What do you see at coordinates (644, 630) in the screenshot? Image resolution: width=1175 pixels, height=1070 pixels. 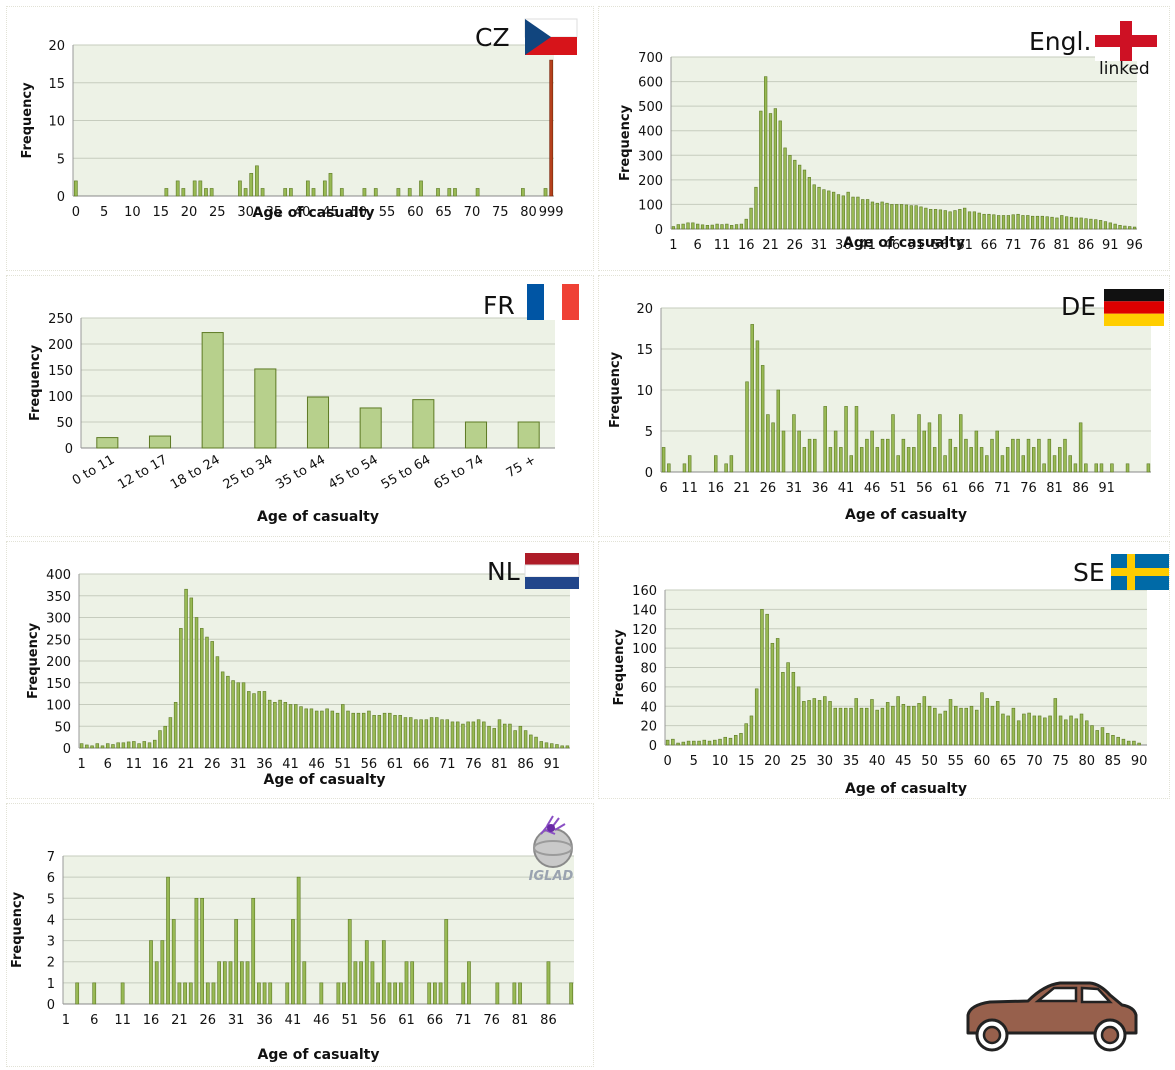 I see `y-tick-label: 120` at bounding box center [644, 630].